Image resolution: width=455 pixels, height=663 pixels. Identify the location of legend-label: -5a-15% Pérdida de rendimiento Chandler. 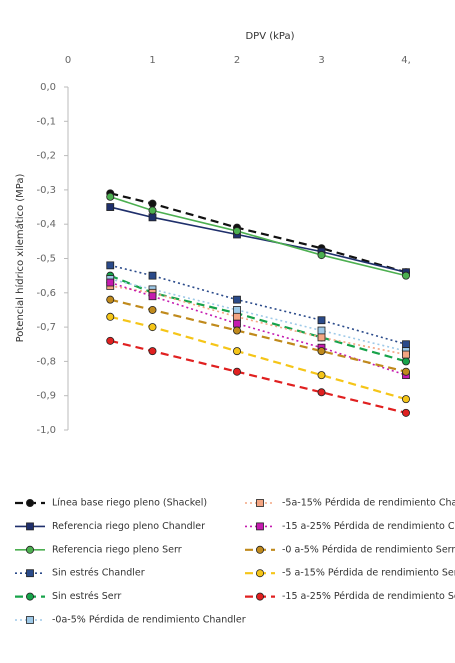
(368, 503).